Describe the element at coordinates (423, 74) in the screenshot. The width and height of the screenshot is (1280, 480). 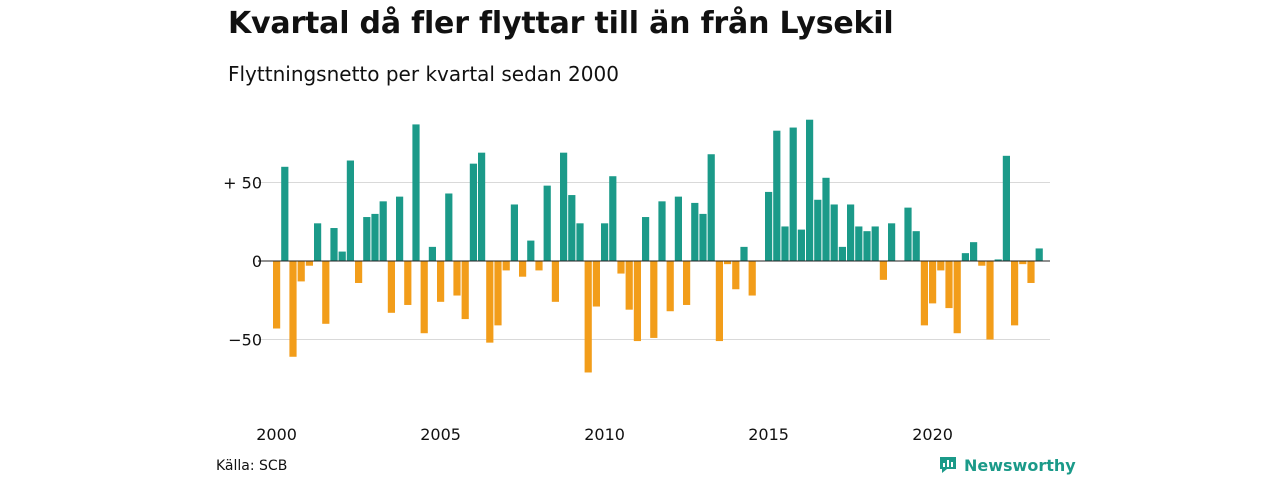
I see `chart-subtitle: Flyttningsnetto per kvartal sedan 2000` at that location.